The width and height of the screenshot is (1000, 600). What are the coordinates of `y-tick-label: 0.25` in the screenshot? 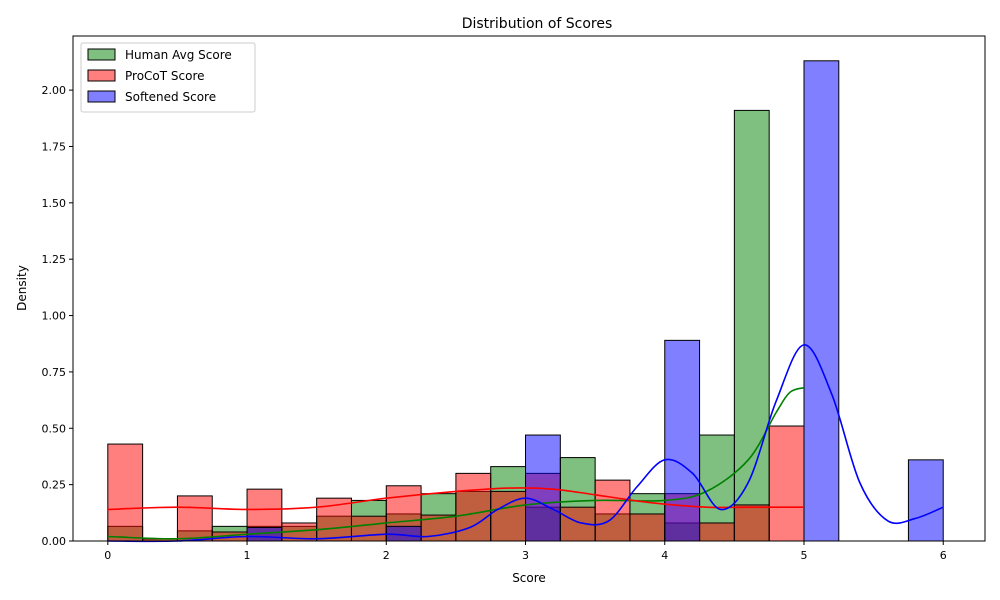 It's located at (54, 485).